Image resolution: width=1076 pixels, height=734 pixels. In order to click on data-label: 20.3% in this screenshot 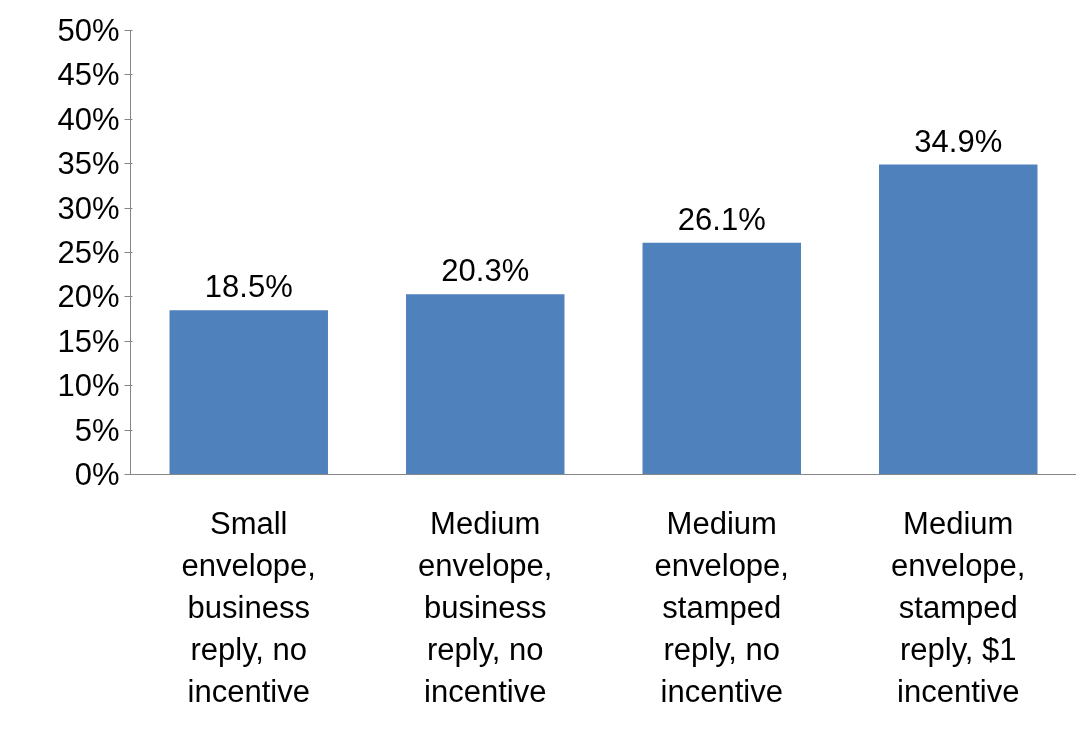, I will do `click(485, 271)`.